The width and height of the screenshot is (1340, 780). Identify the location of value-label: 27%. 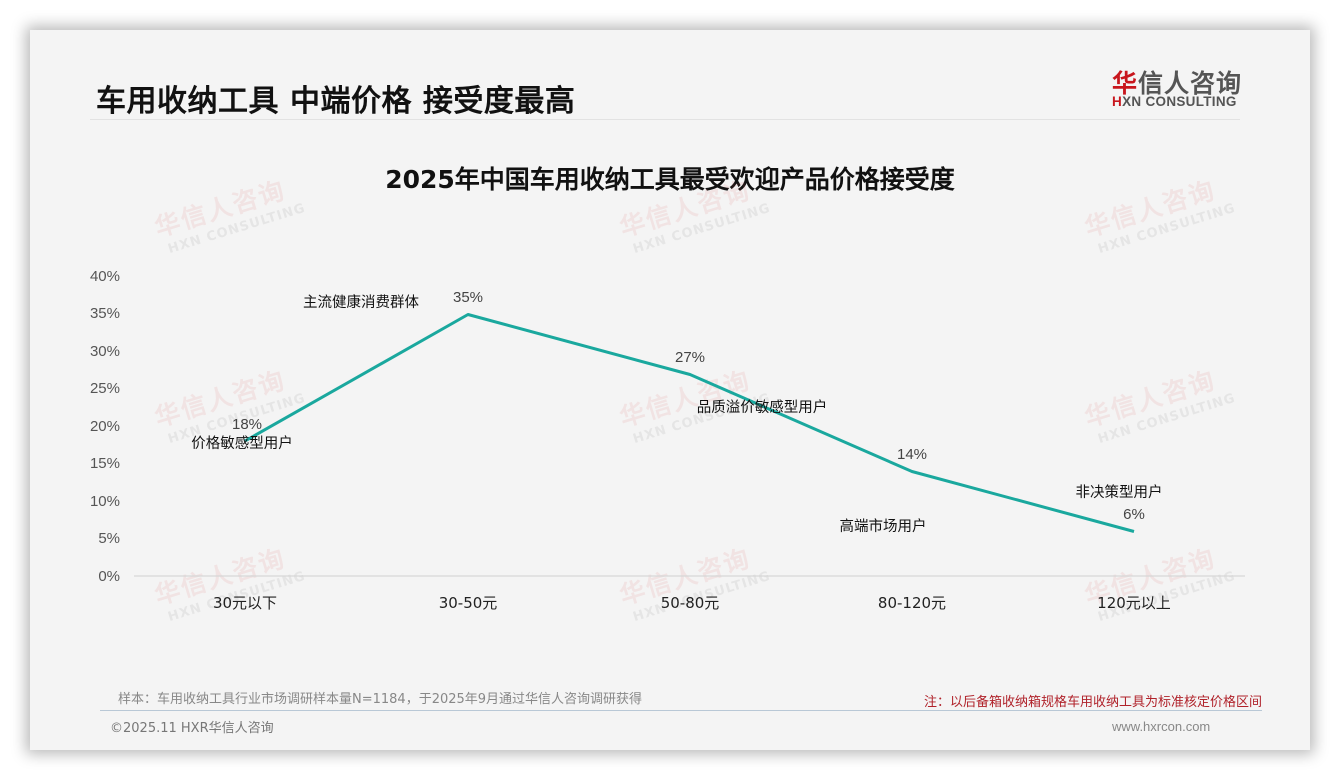
(690, 357).